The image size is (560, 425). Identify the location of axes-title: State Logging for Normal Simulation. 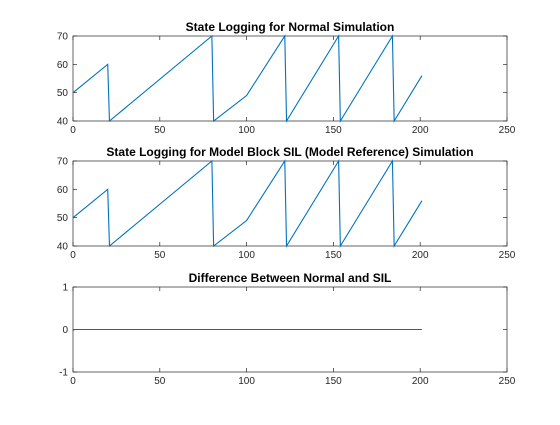
(290, 27).